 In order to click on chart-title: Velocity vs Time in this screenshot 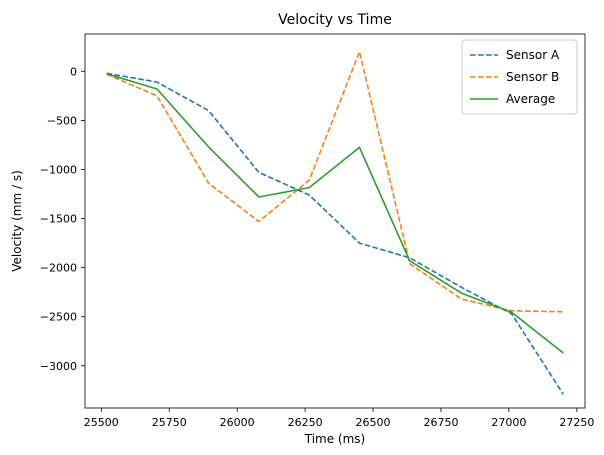, I will do `click(335, 20)`.